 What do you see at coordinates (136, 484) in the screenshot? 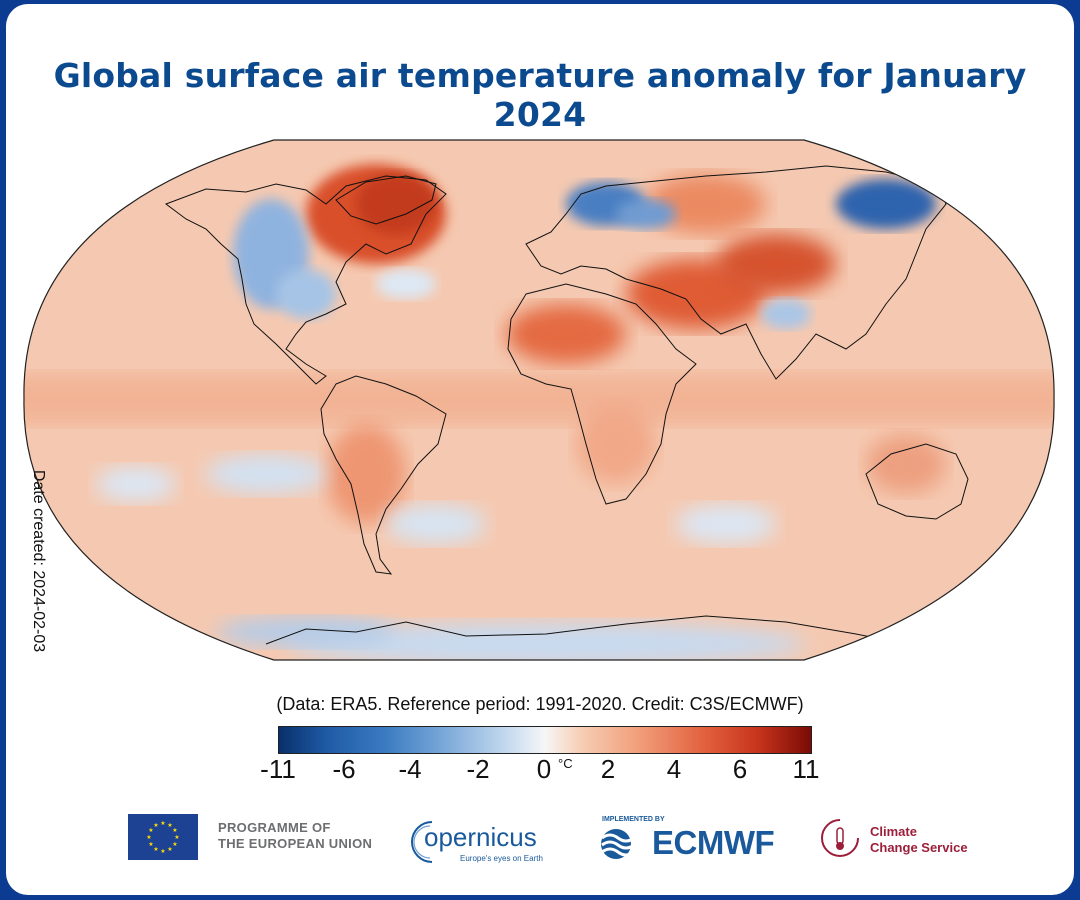
I see `east-pacific-cool` at bounding box center [136, 484].